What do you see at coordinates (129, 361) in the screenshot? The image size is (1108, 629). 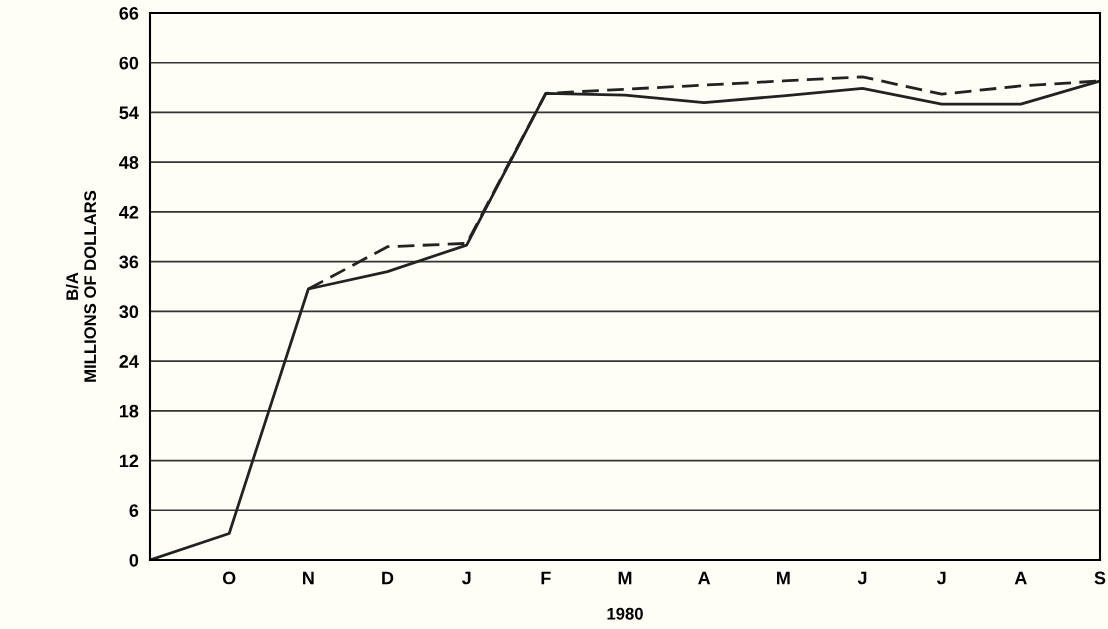 I see `y-tick-label: 24` at bounding box center [129, 361].